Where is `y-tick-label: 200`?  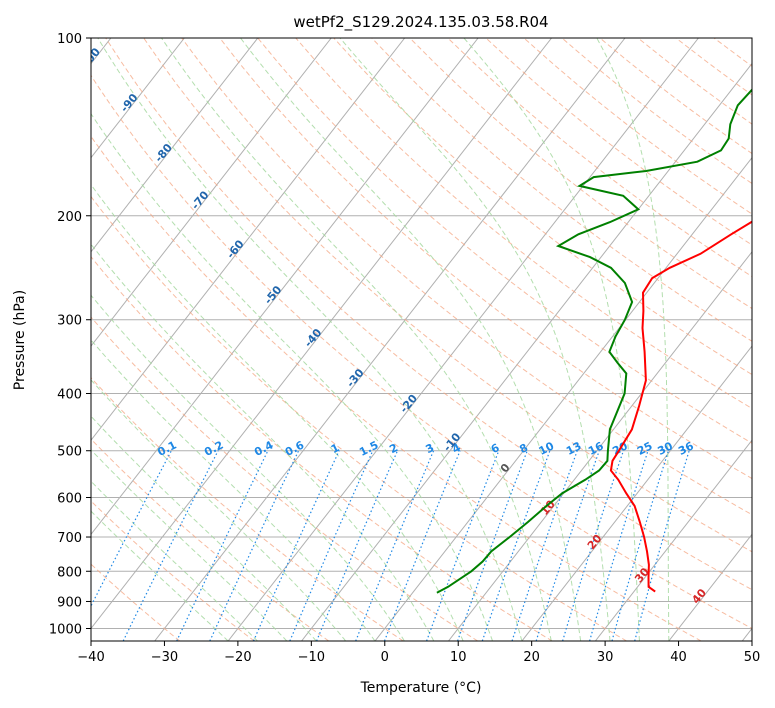
y-tick-label: 200 is located at coordinates (69, 217).